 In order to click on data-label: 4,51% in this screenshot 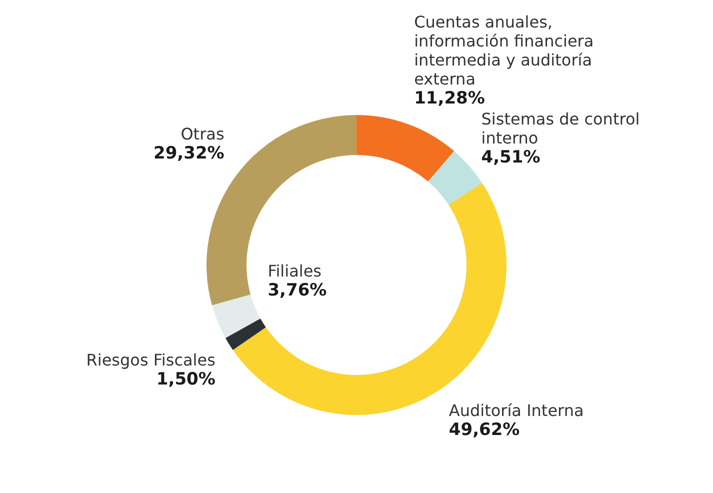, I will do `click(510, 157)`.